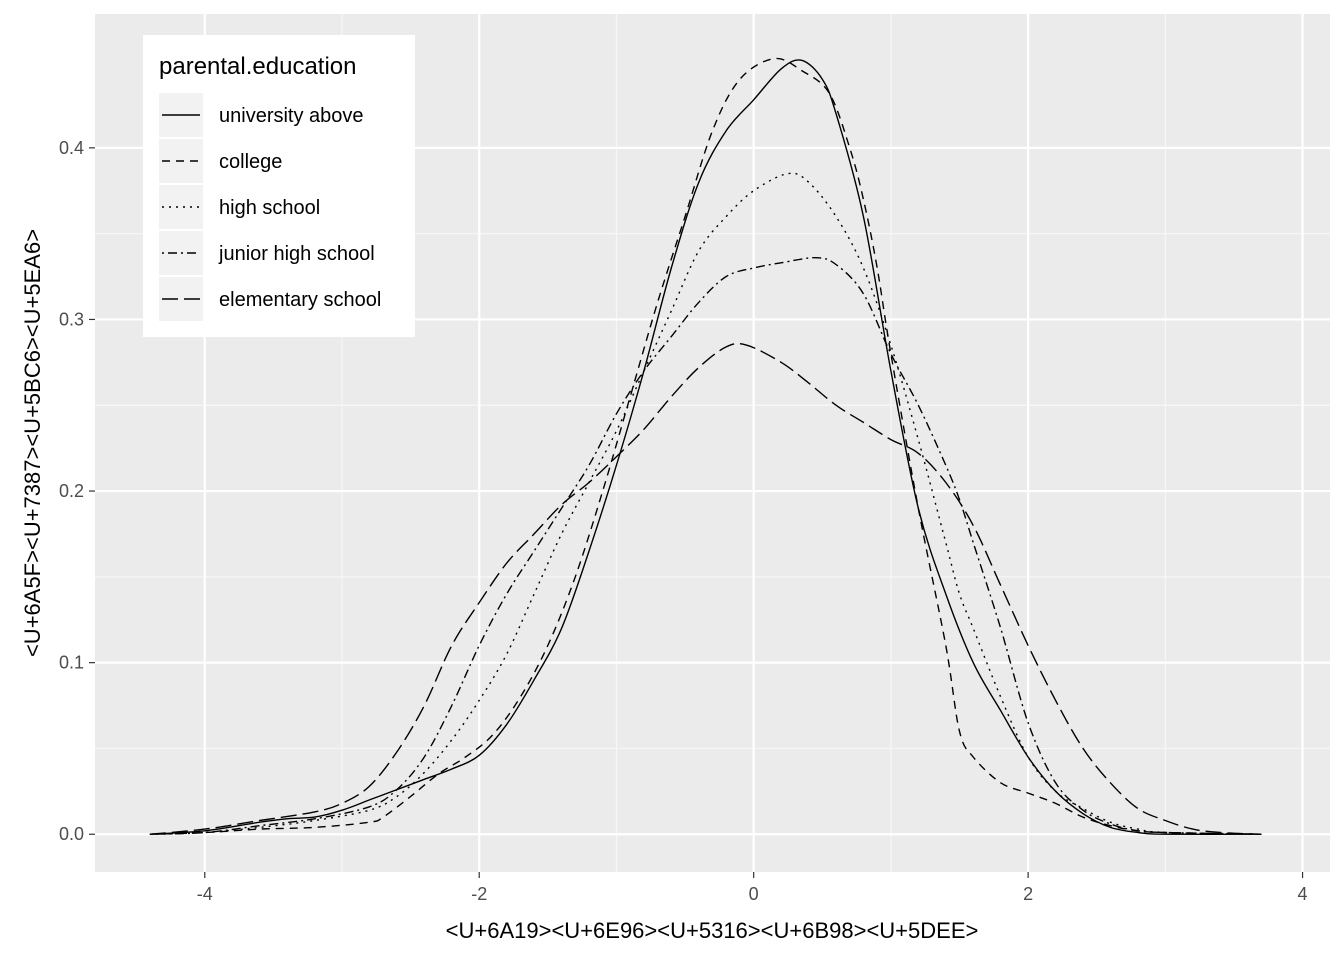 The height and width of the screenshot is (960, 1344). Describe the element at coordinates (205, 894) in the screenshot. I see `x-tick-label: -4` at that location.